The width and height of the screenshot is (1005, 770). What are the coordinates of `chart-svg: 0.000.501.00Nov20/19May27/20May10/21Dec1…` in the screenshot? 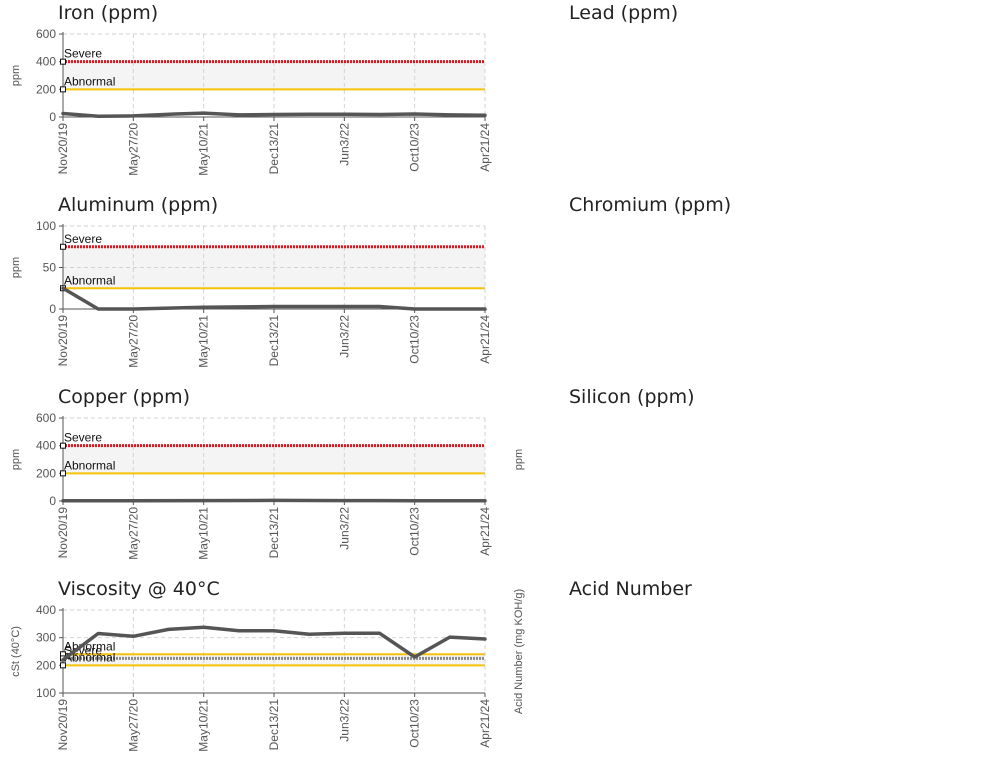 It's located at (519, 651).